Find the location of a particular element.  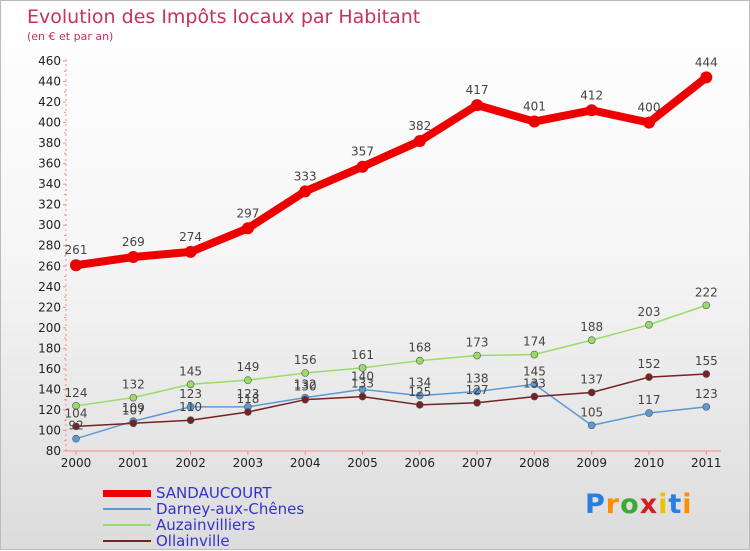

x-tick-label: 2009 is located at coordinates (591, 463).